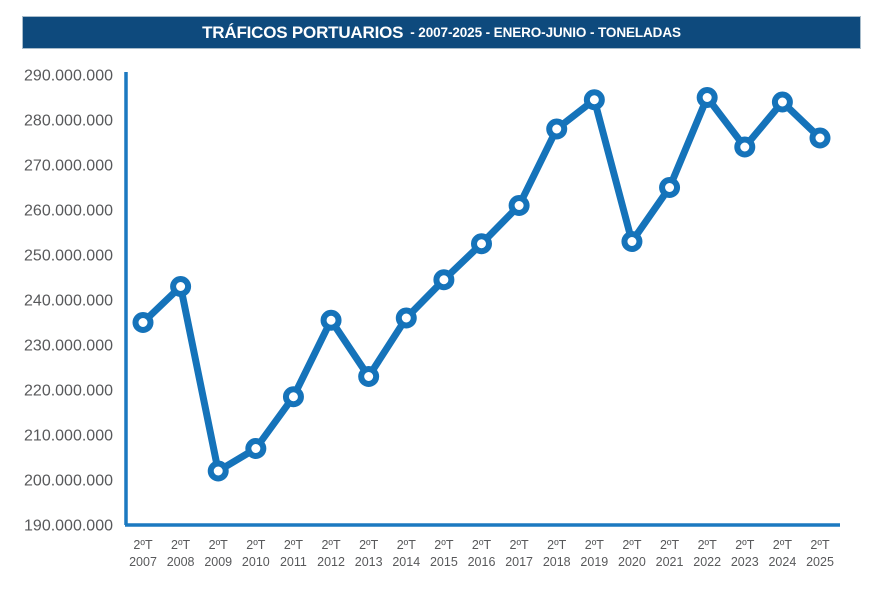  What do you see at coordinates (594, 553) in the screenshot?
I see `x-tick-label: 2ºT 2019` at bounding box center [594, 553].